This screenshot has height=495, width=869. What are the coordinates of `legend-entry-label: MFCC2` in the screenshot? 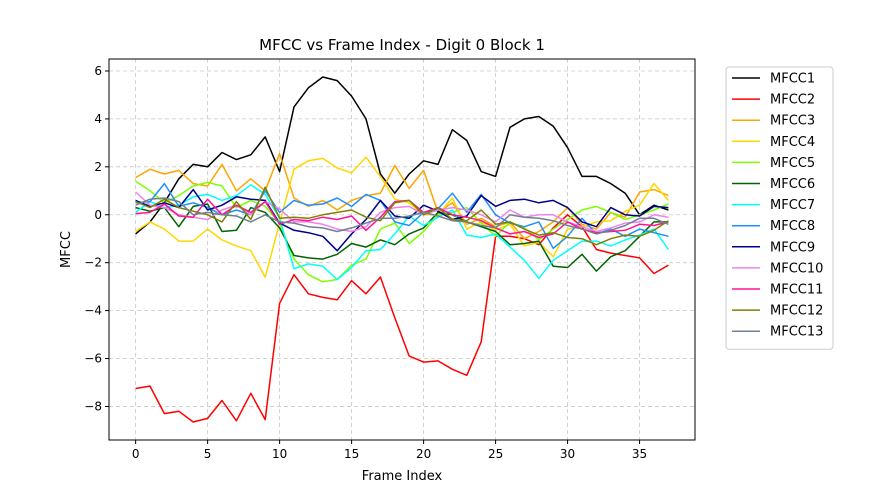 It's located at (792, 100).